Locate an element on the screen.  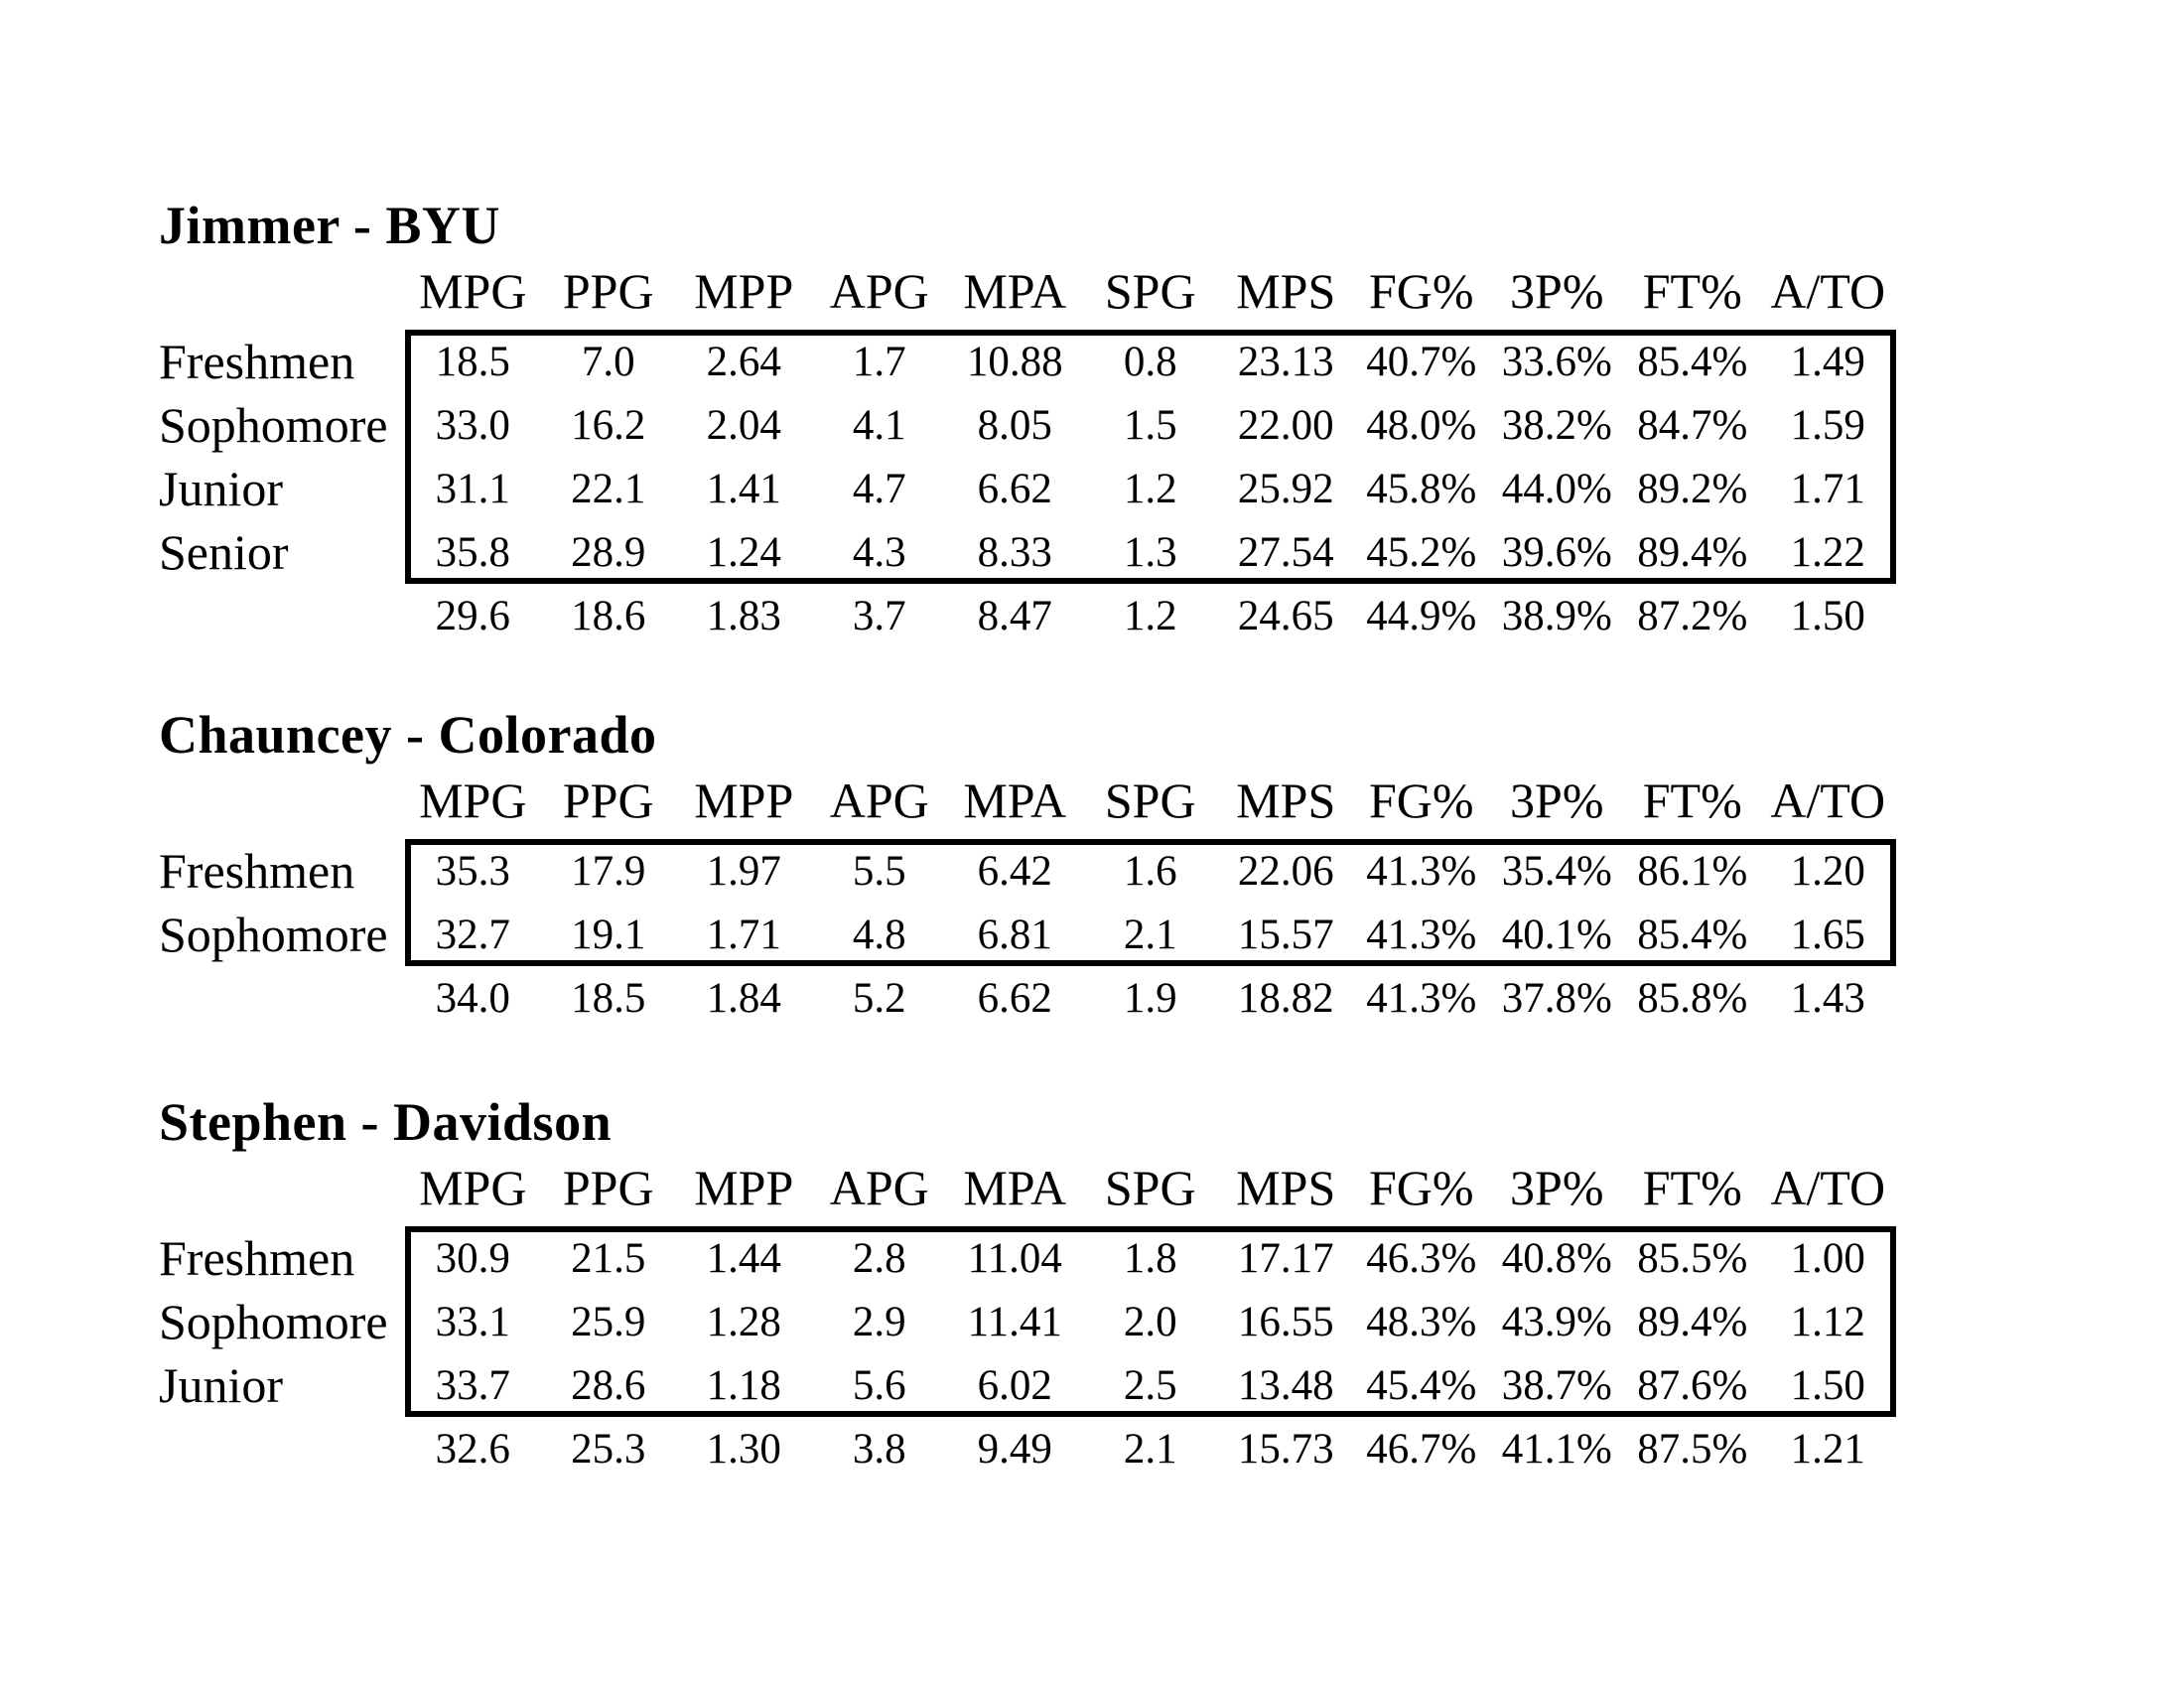
stat-cell: 35.3 is located at coordinates (472, 871).